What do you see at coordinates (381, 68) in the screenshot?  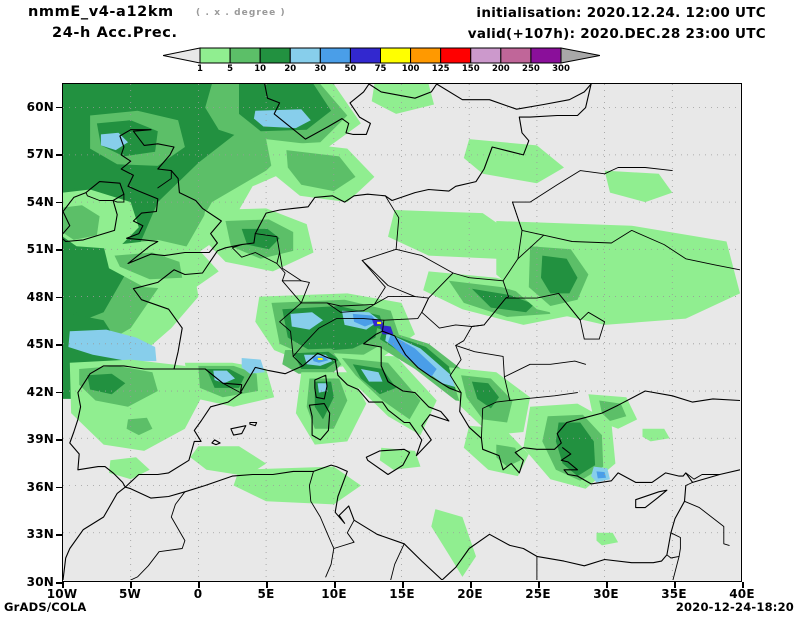 I see `colorbar-tick-label: 75` at bounding box center [381, 68].